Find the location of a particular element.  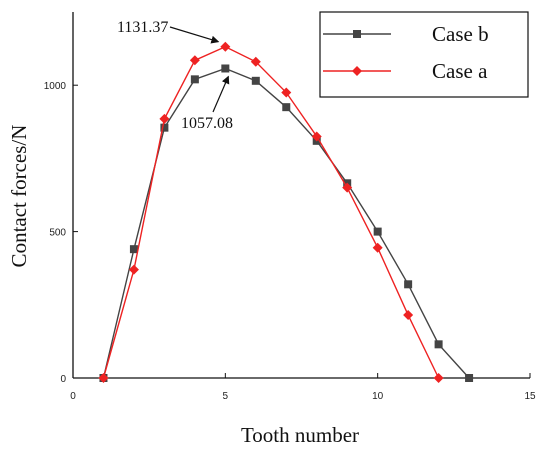

legend-label: Case b is located at coordinates (460, 34).